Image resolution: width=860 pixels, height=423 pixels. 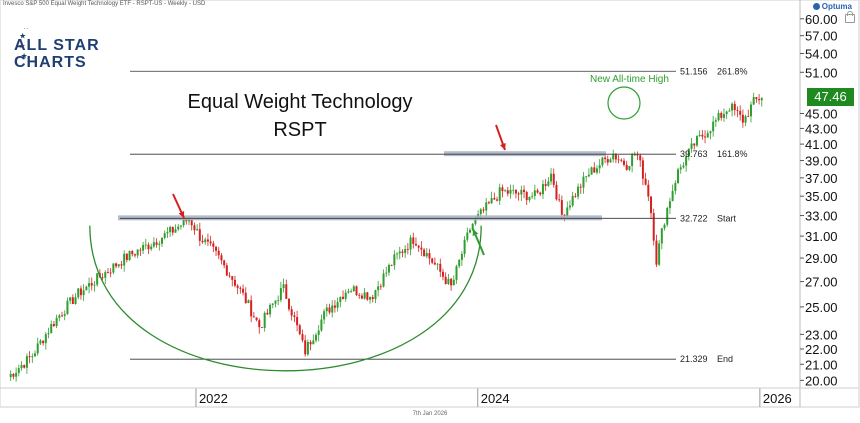 What do you see at coordinates (500, 137) in the screenshot?
I see `red-arrow-2024` at bounding box center [500, 137].